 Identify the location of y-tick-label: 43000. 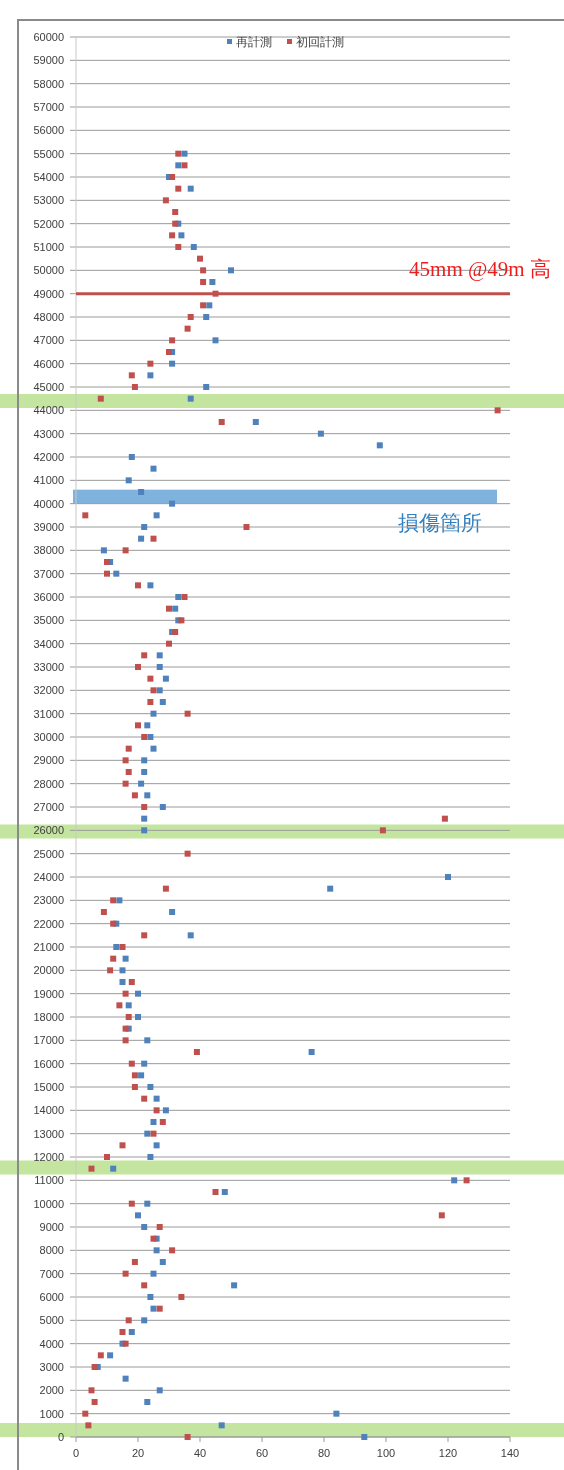
(48, 433).